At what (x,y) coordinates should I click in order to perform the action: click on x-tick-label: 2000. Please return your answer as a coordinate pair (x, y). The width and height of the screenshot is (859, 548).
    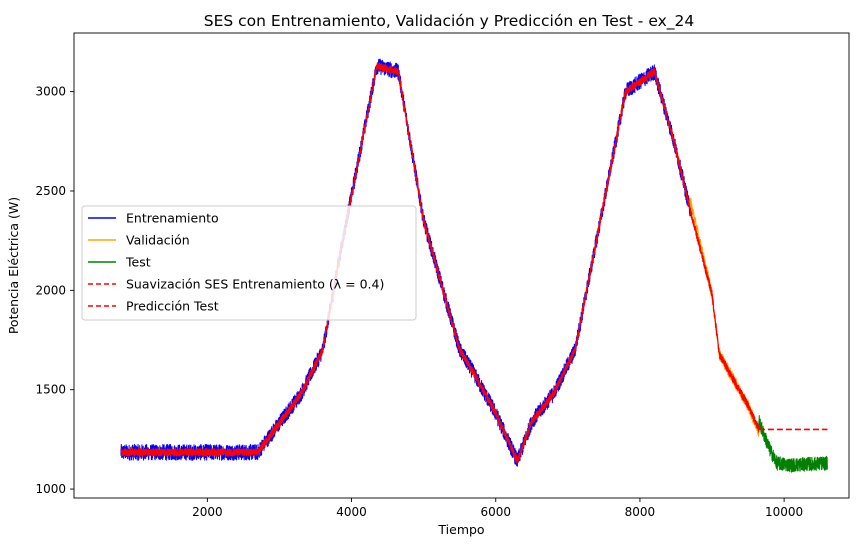
    Looking at the image, I should click on (207, 512).